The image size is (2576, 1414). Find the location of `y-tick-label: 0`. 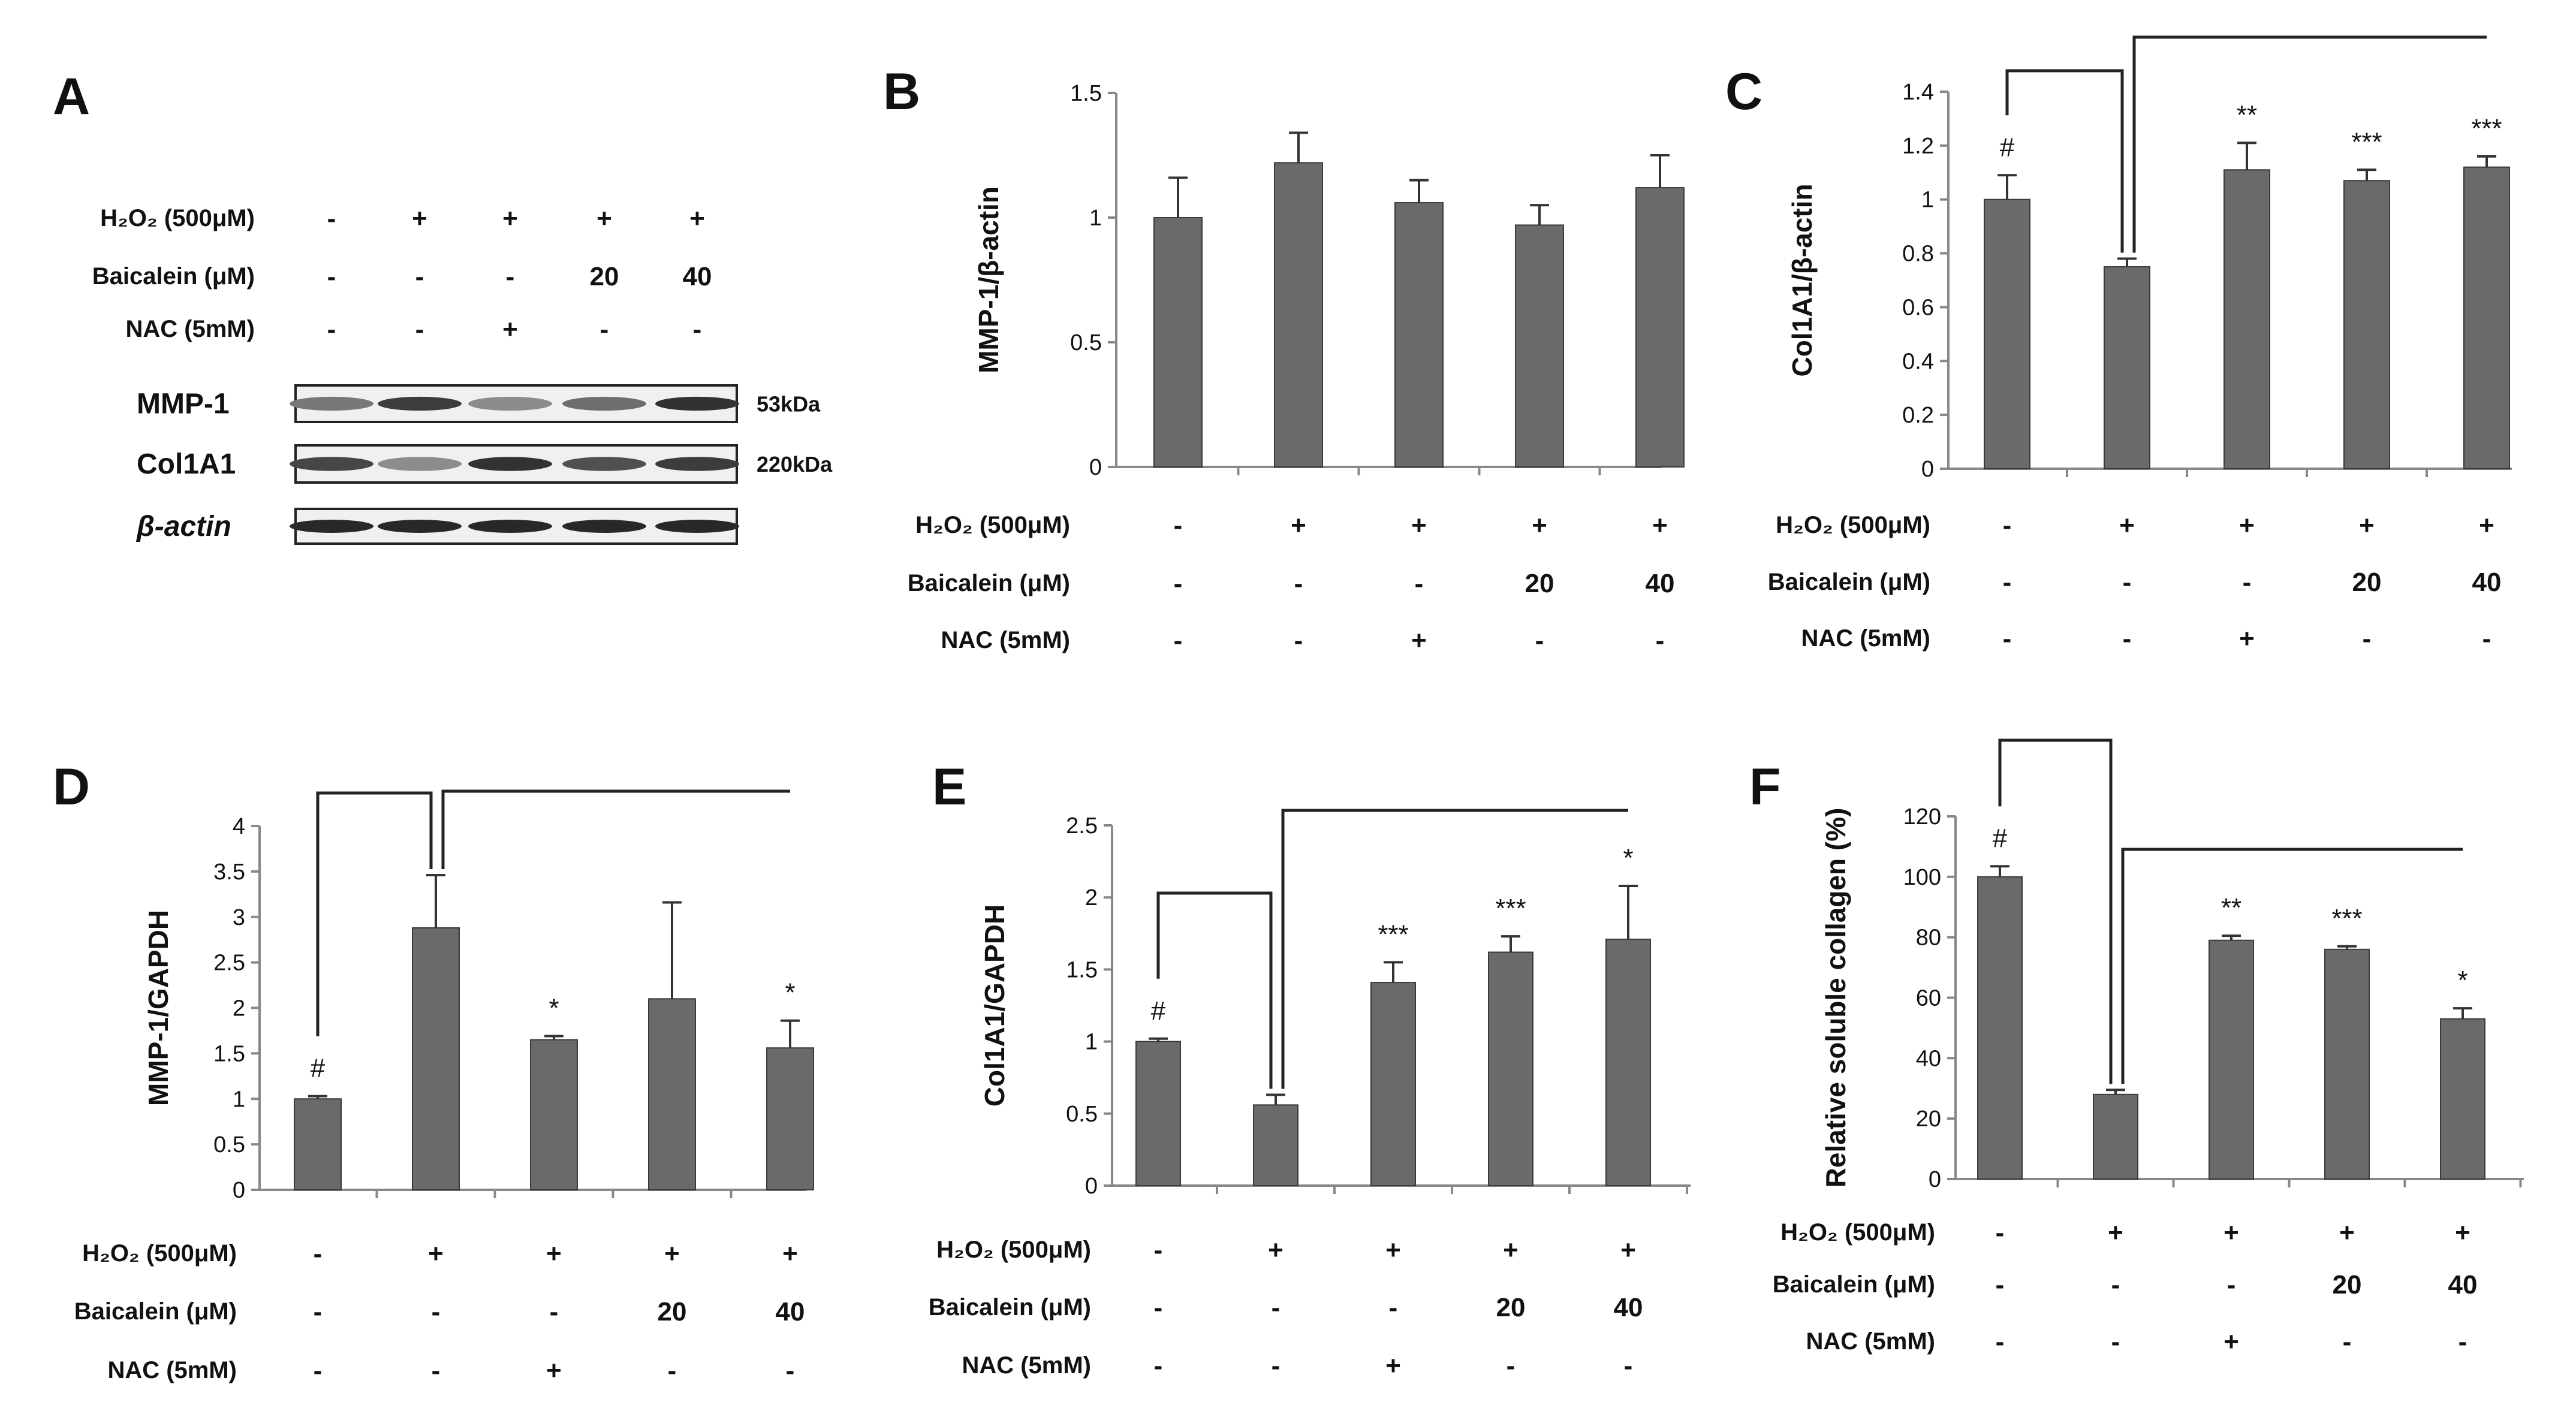

y-tick-label: 0 is located at coordinates (1935, 1179).